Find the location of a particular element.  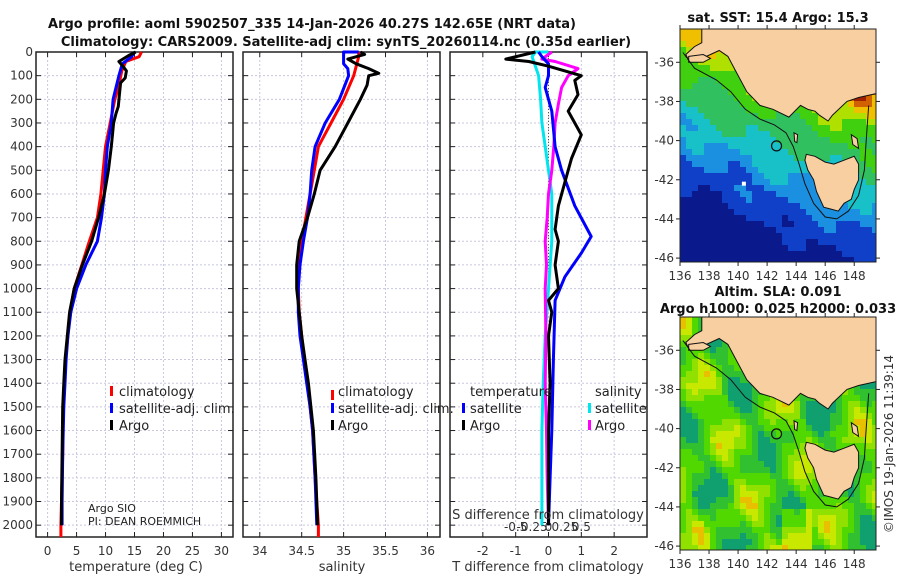

x-tick-label: 30 is located at coordinates (221, 551).